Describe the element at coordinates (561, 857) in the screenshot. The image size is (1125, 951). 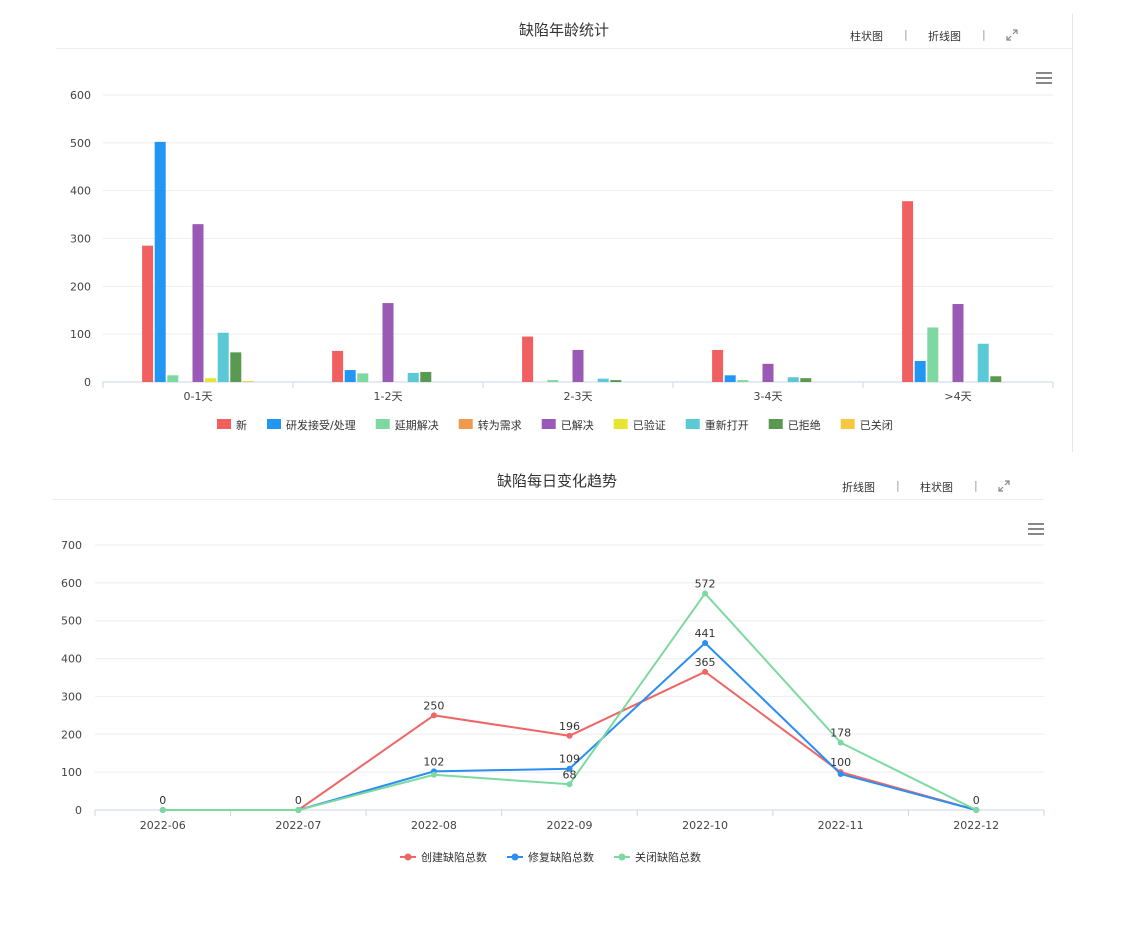
I see `legend-label: 修复缺陷总数` at that location.